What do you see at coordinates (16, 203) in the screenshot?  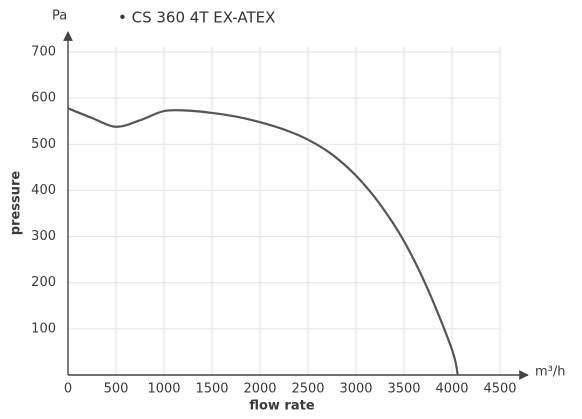 I see `y-axis-label: pressure` at bounding box center [16, 203].